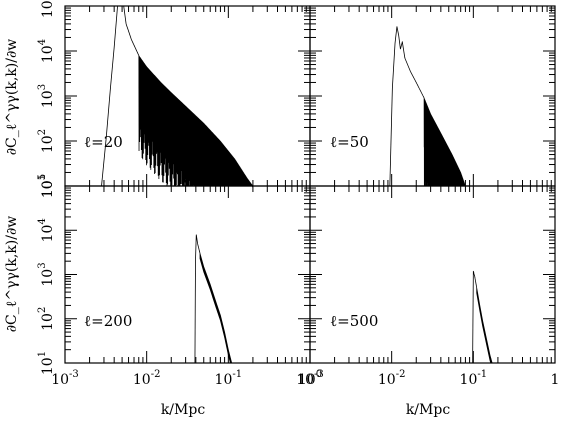 This screenshot has width=581, height=426. Describe the element at coordinates (354, 321) in the screenshot. I see `panel-label-ell-500: ℓ=500` at that location.